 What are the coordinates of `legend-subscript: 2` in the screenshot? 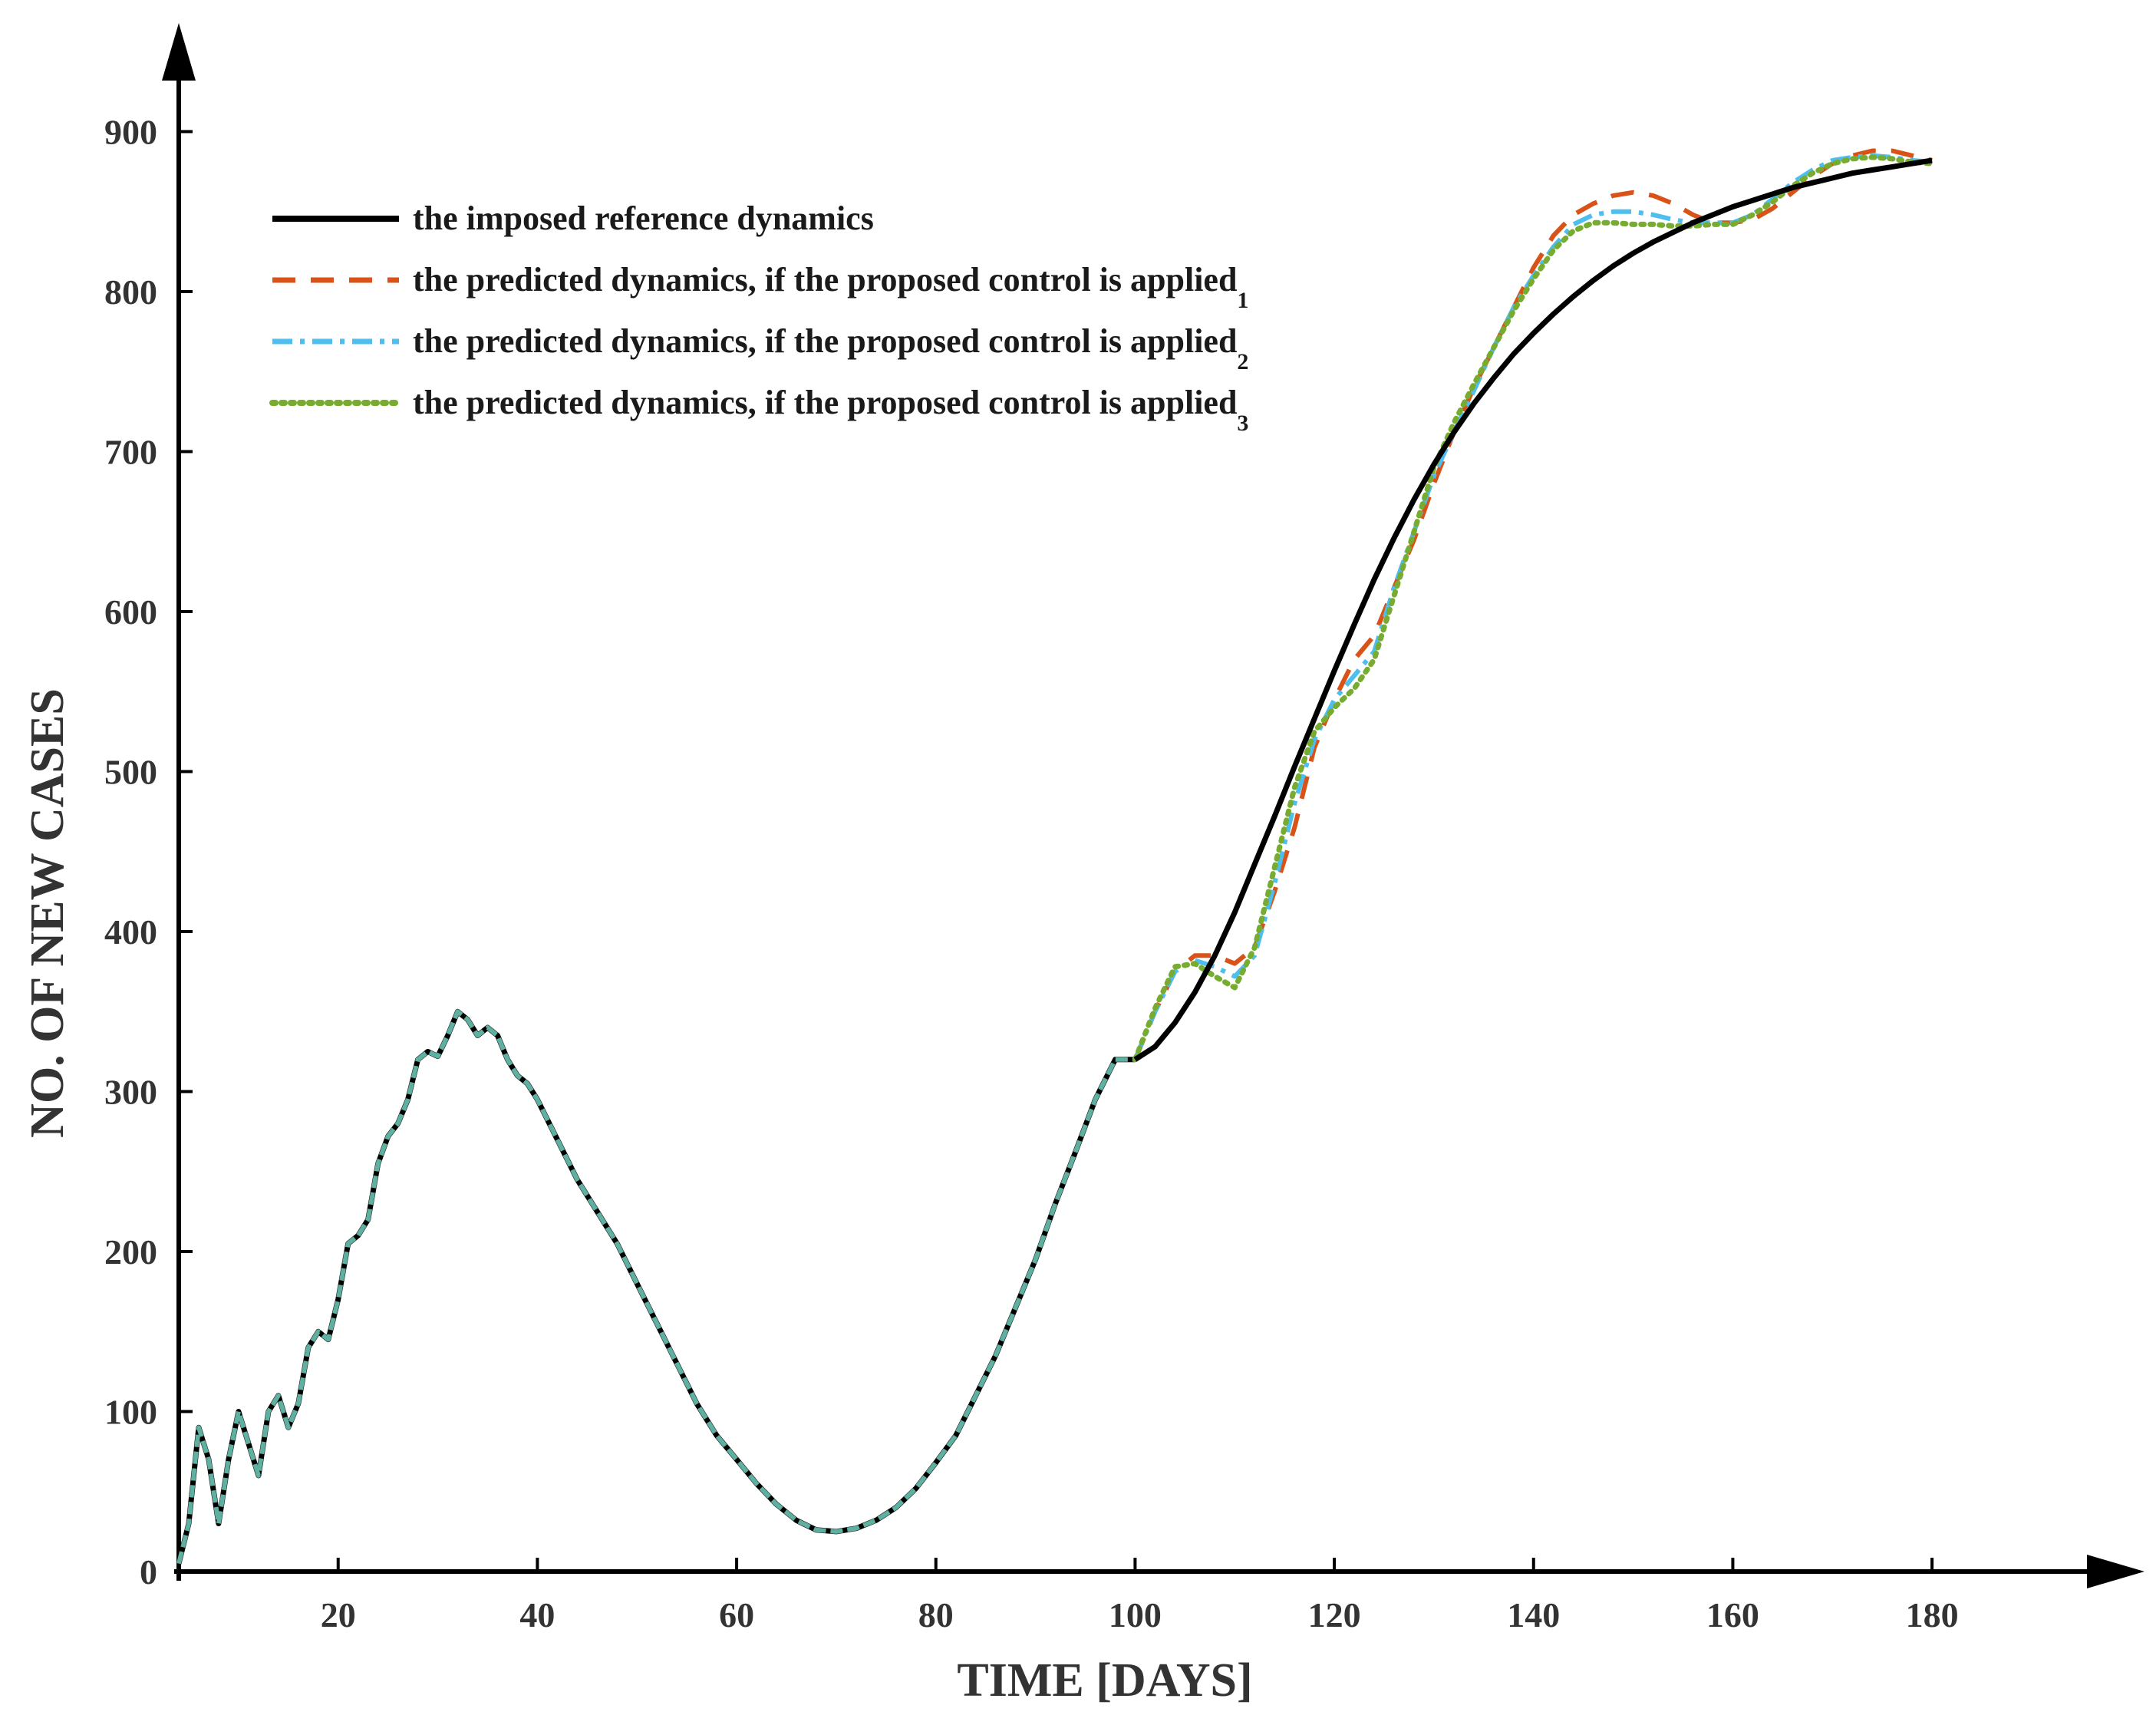 It's located at (1242, 361).